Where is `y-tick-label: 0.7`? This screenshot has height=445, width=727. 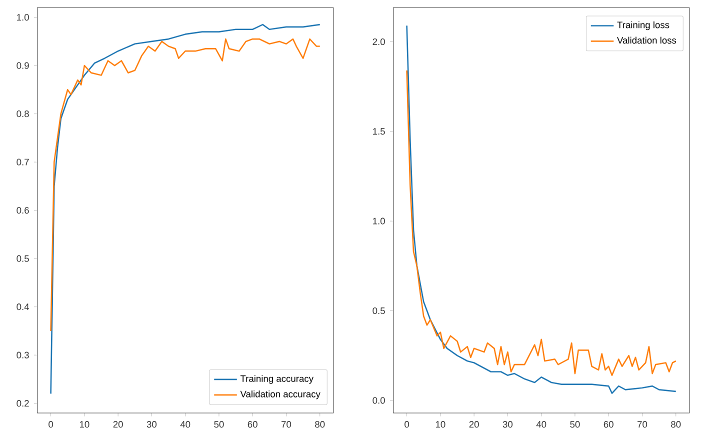 y-tick-label: 0.7 is located at coordinates (22, 162).